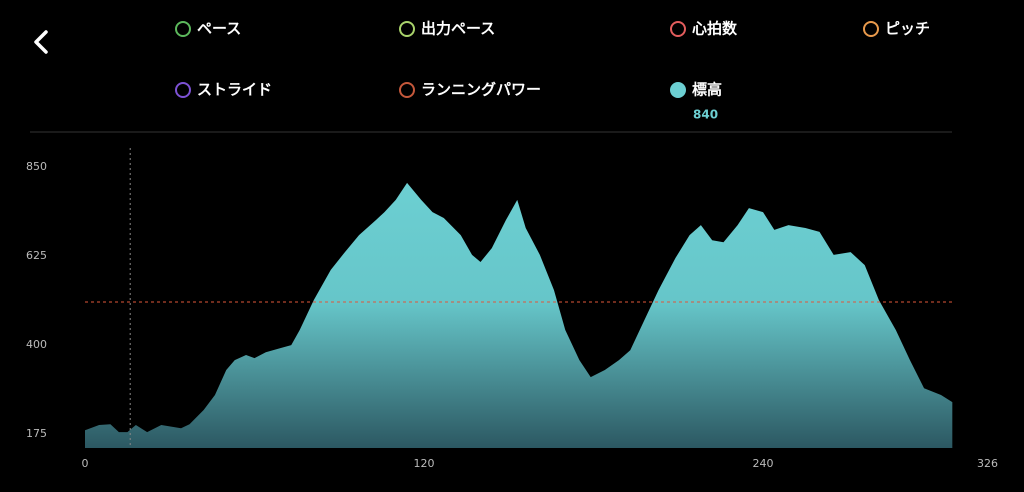  What do you see at coordinates (707, 90) in the screenshot?
I see `legend-label: 標高` at bounding box center [707, 90].